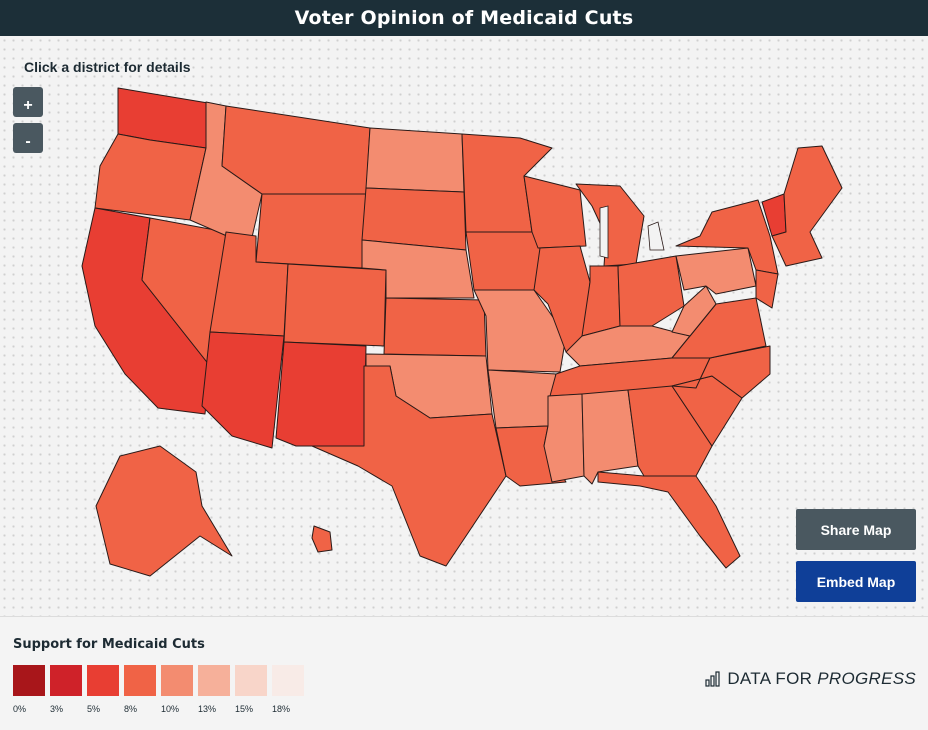  What do you see at coordinates (651, 291) in the screenshot?
I see `region-ohio` at bounding box center [651, 291].